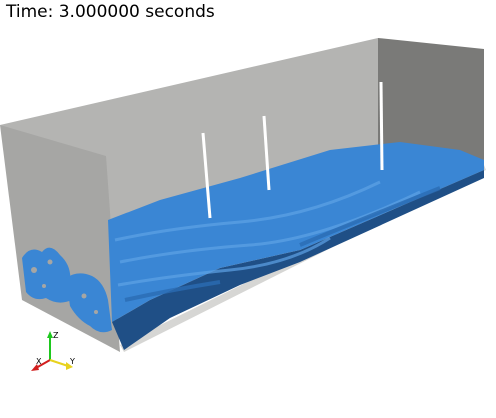 This screenshot has height=418, width=496. Describe the element at coordinates (35, 367) in the screenshot. I see `axis-x-arrow` at that location.